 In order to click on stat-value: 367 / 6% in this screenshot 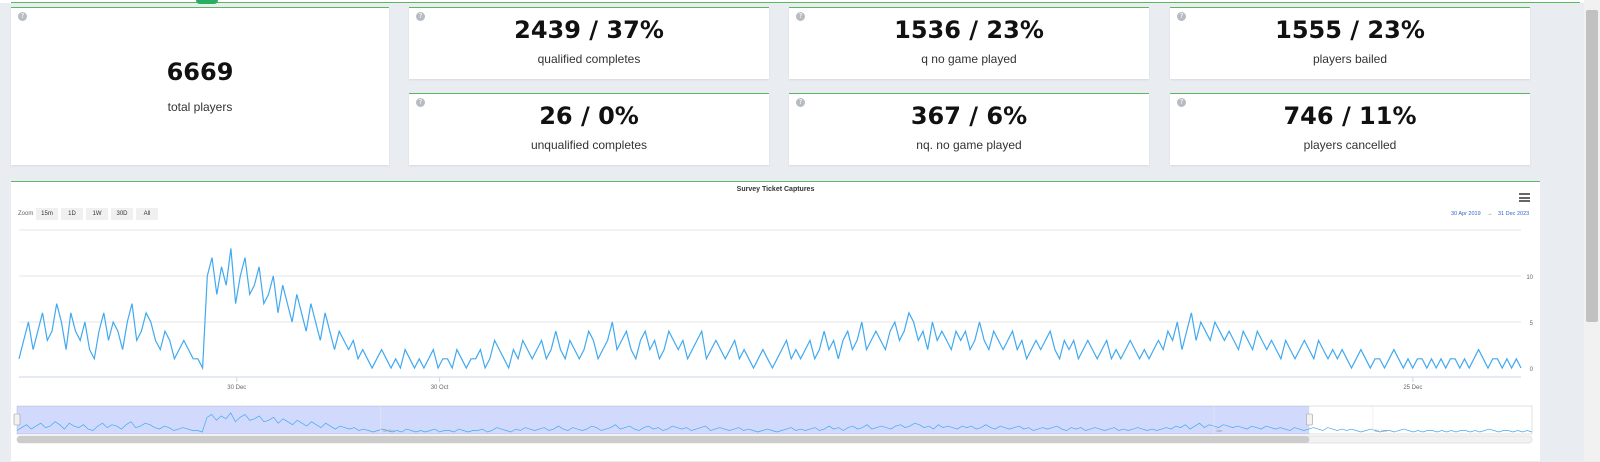, I will do `click(969, 116)`.